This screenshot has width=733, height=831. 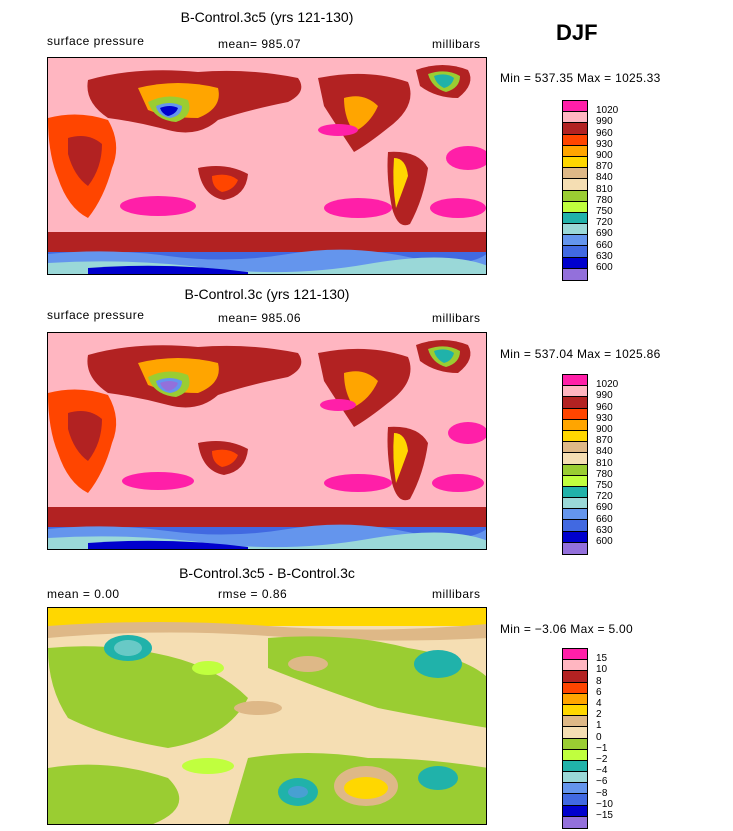 What do you see at coordinates (83, 594) in the screenshot?
I see `panel-3-mean: mean = 0.00` at bounding box center [83, 594].